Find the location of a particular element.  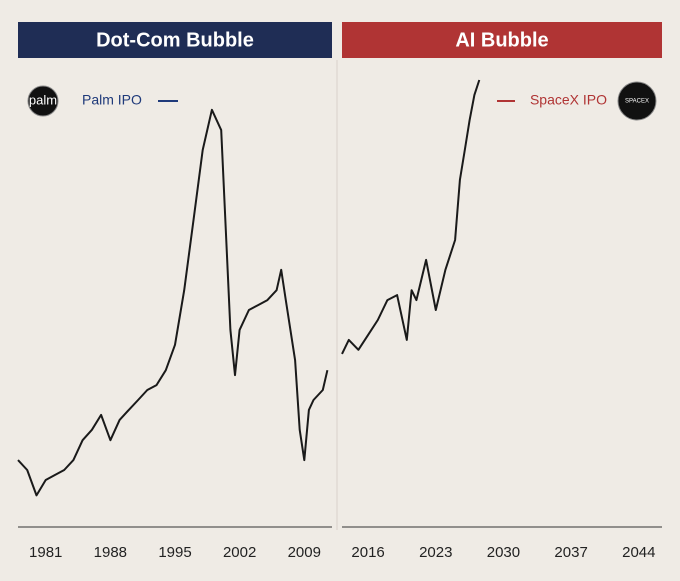

panel-title: AI Bubble is located at coordinates (501, 40).